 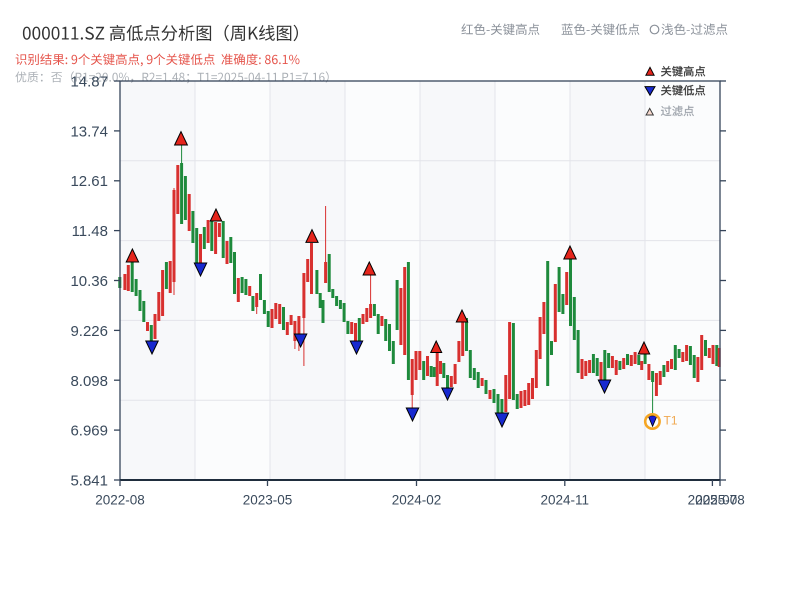 I want to click on svg-text: 8.098, so click(x=89, y=381).